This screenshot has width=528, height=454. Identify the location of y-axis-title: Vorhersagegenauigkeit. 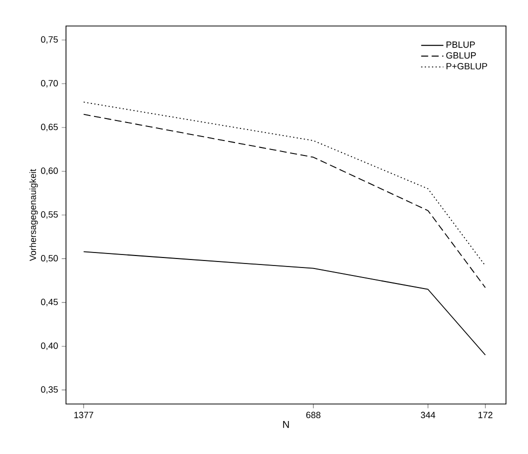
(33, 215).